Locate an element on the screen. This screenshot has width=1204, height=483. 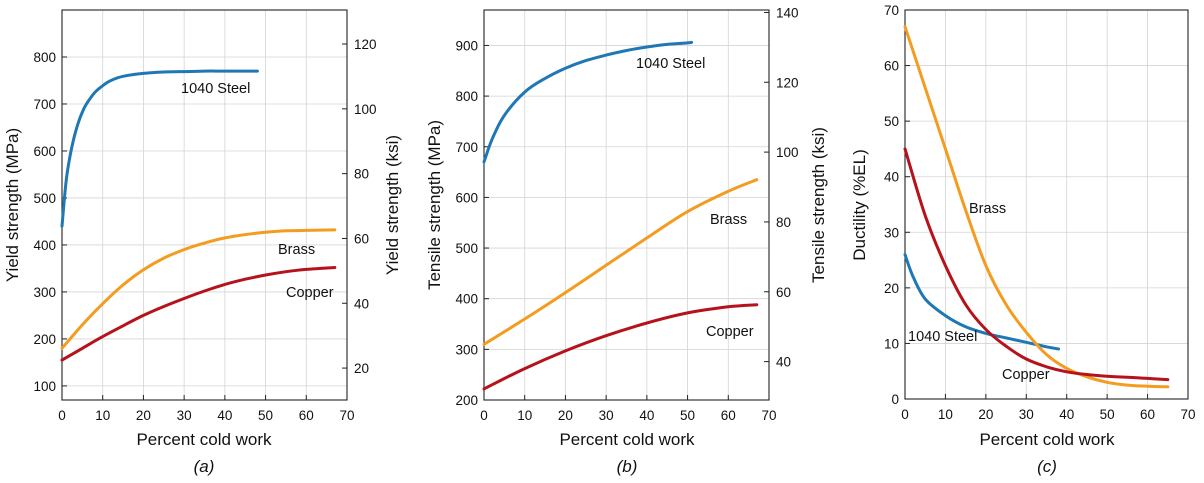
y-axis-label: Yield strength (MPa) is located at coordinates (12, 205).